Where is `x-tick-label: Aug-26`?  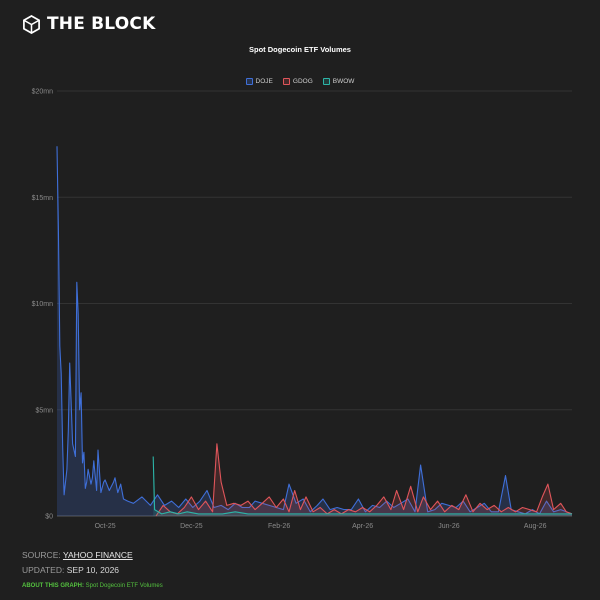
x-tick-label: Aug-26 is located at coordinates (535, 526).